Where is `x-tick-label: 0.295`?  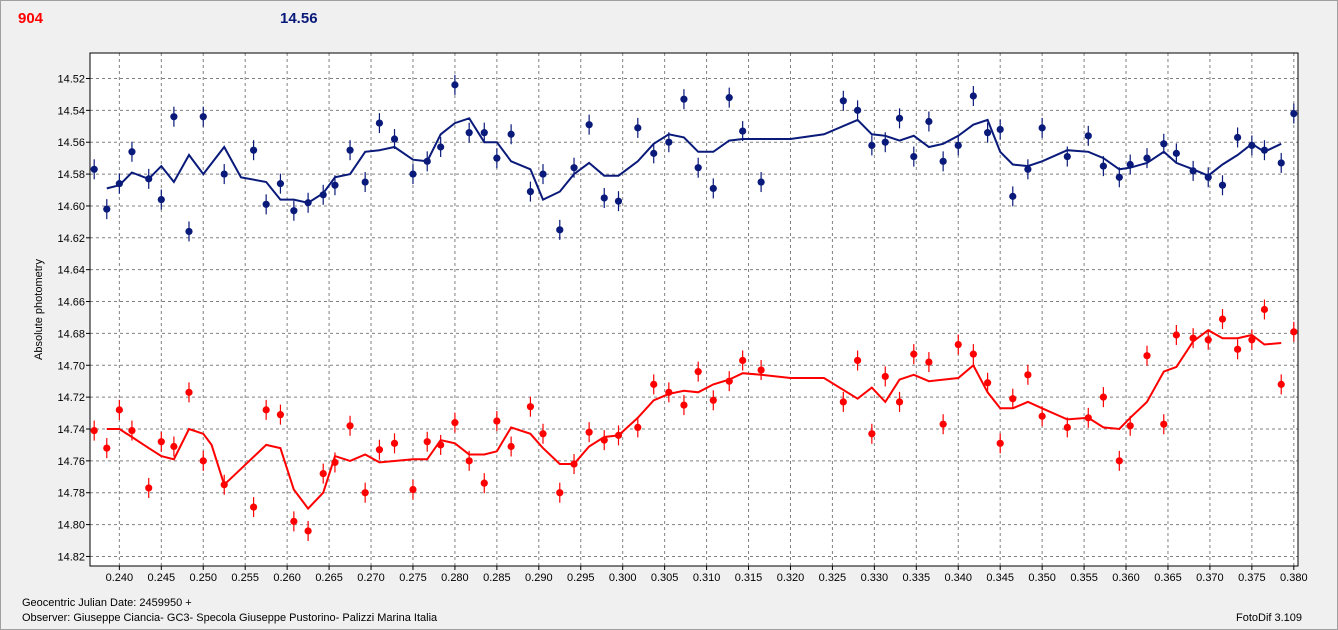
x-tick-label: 0.295 is located at coordinates (581, 578).